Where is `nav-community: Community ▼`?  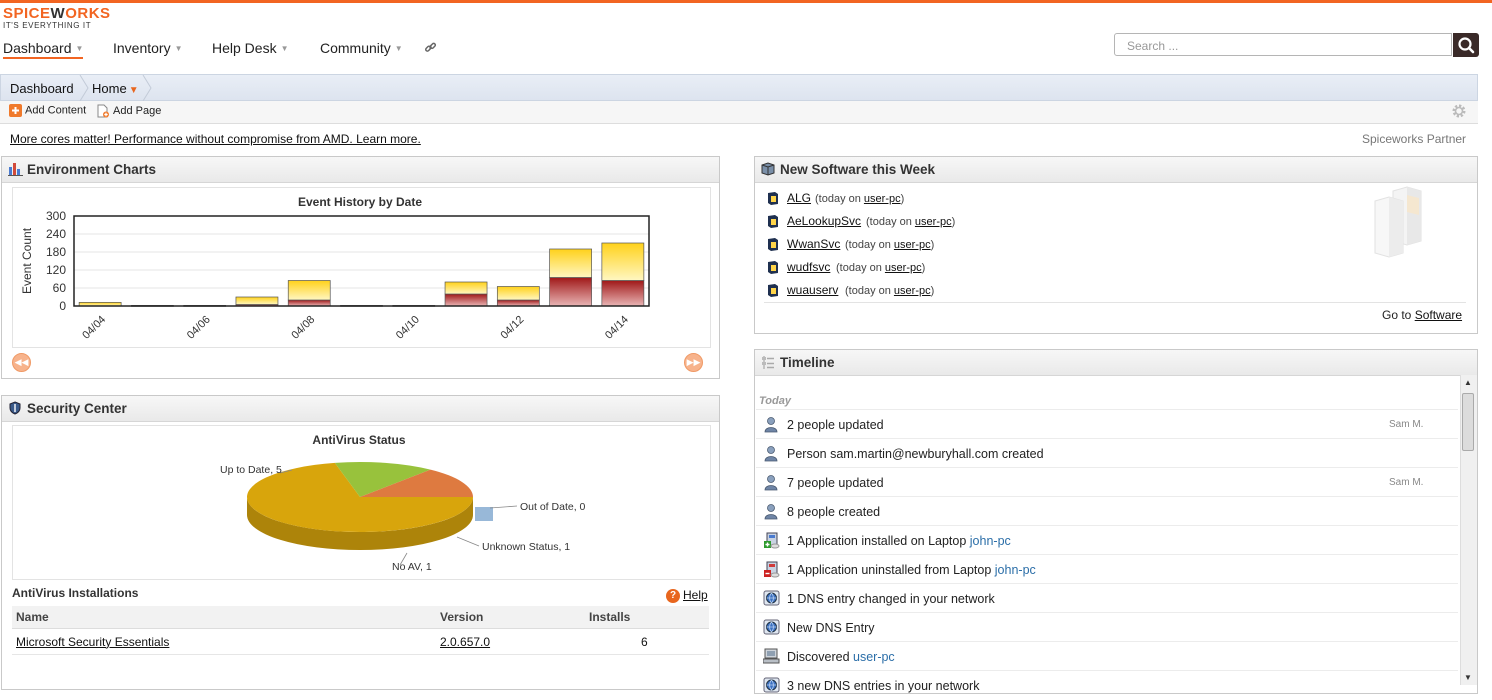
nav-community: Community ▼ is located at coordinates (361, 48).